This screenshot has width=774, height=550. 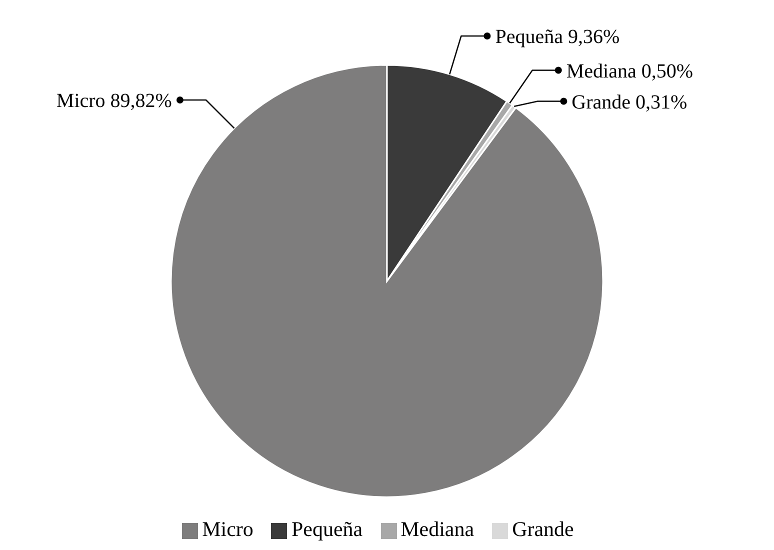 What do you see at coordinates (437, 529) in the screenshot?
I see `legend-label: Mediana` at bounding box center [437, 529].